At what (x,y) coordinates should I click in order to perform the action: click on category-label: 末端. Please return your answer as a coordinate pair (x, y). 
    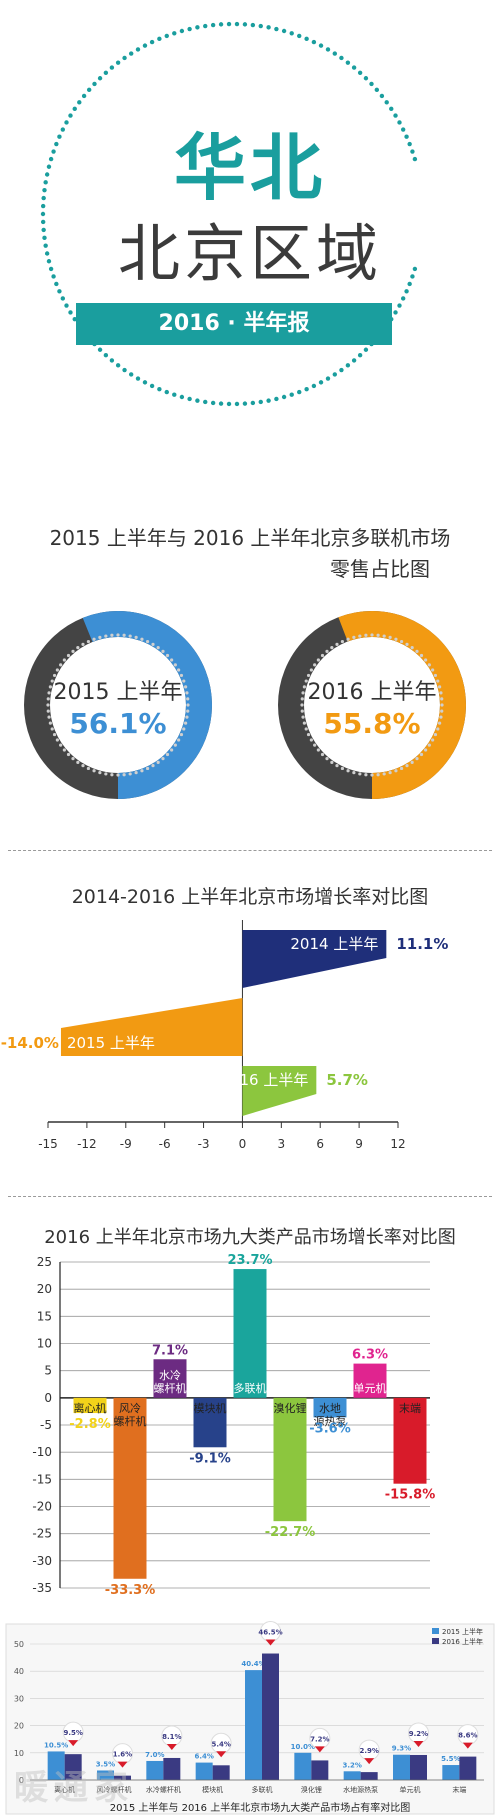
    Looking at the image, I should click on (410, 1408).